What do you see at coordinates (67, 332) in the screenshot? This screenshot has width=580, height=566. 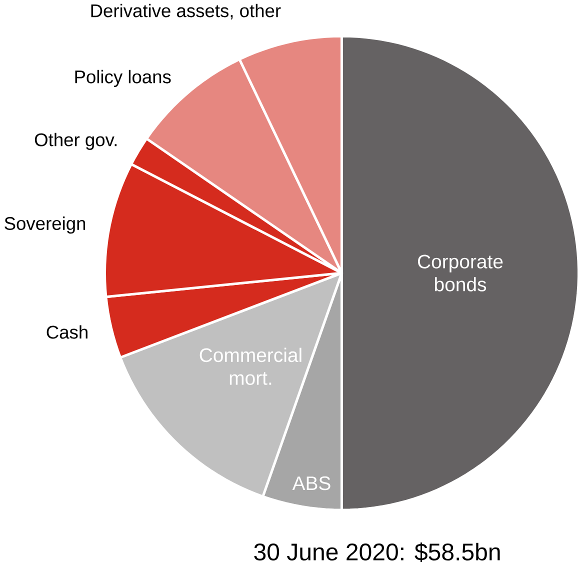 I see `slice-label: Cash` at bounding box center [67, 332].